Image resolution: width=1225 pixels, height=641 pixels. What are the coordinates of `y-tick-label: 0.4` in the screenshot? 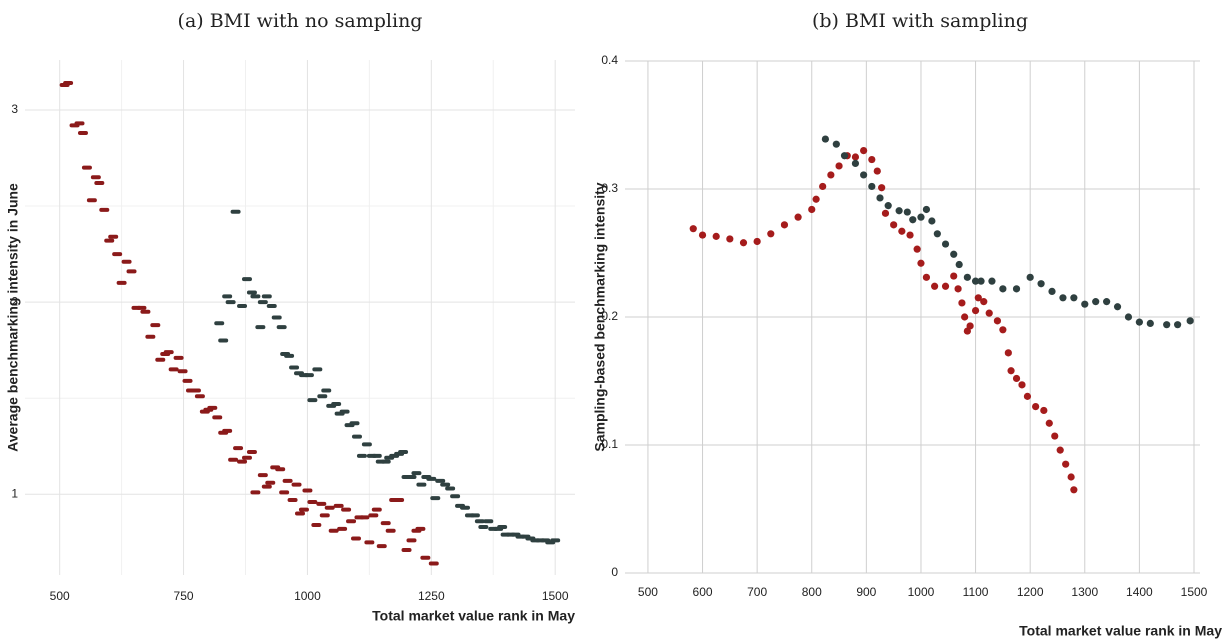 It's located at (609, 60).